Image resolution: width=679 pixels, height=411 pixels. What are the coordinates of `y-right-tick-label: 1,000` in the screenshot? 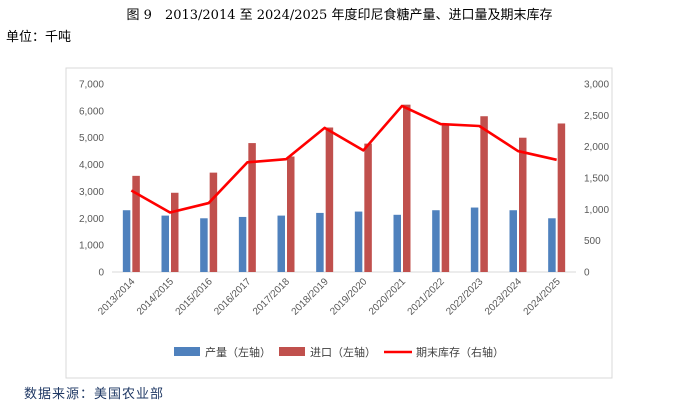 It's located at (596, 210).